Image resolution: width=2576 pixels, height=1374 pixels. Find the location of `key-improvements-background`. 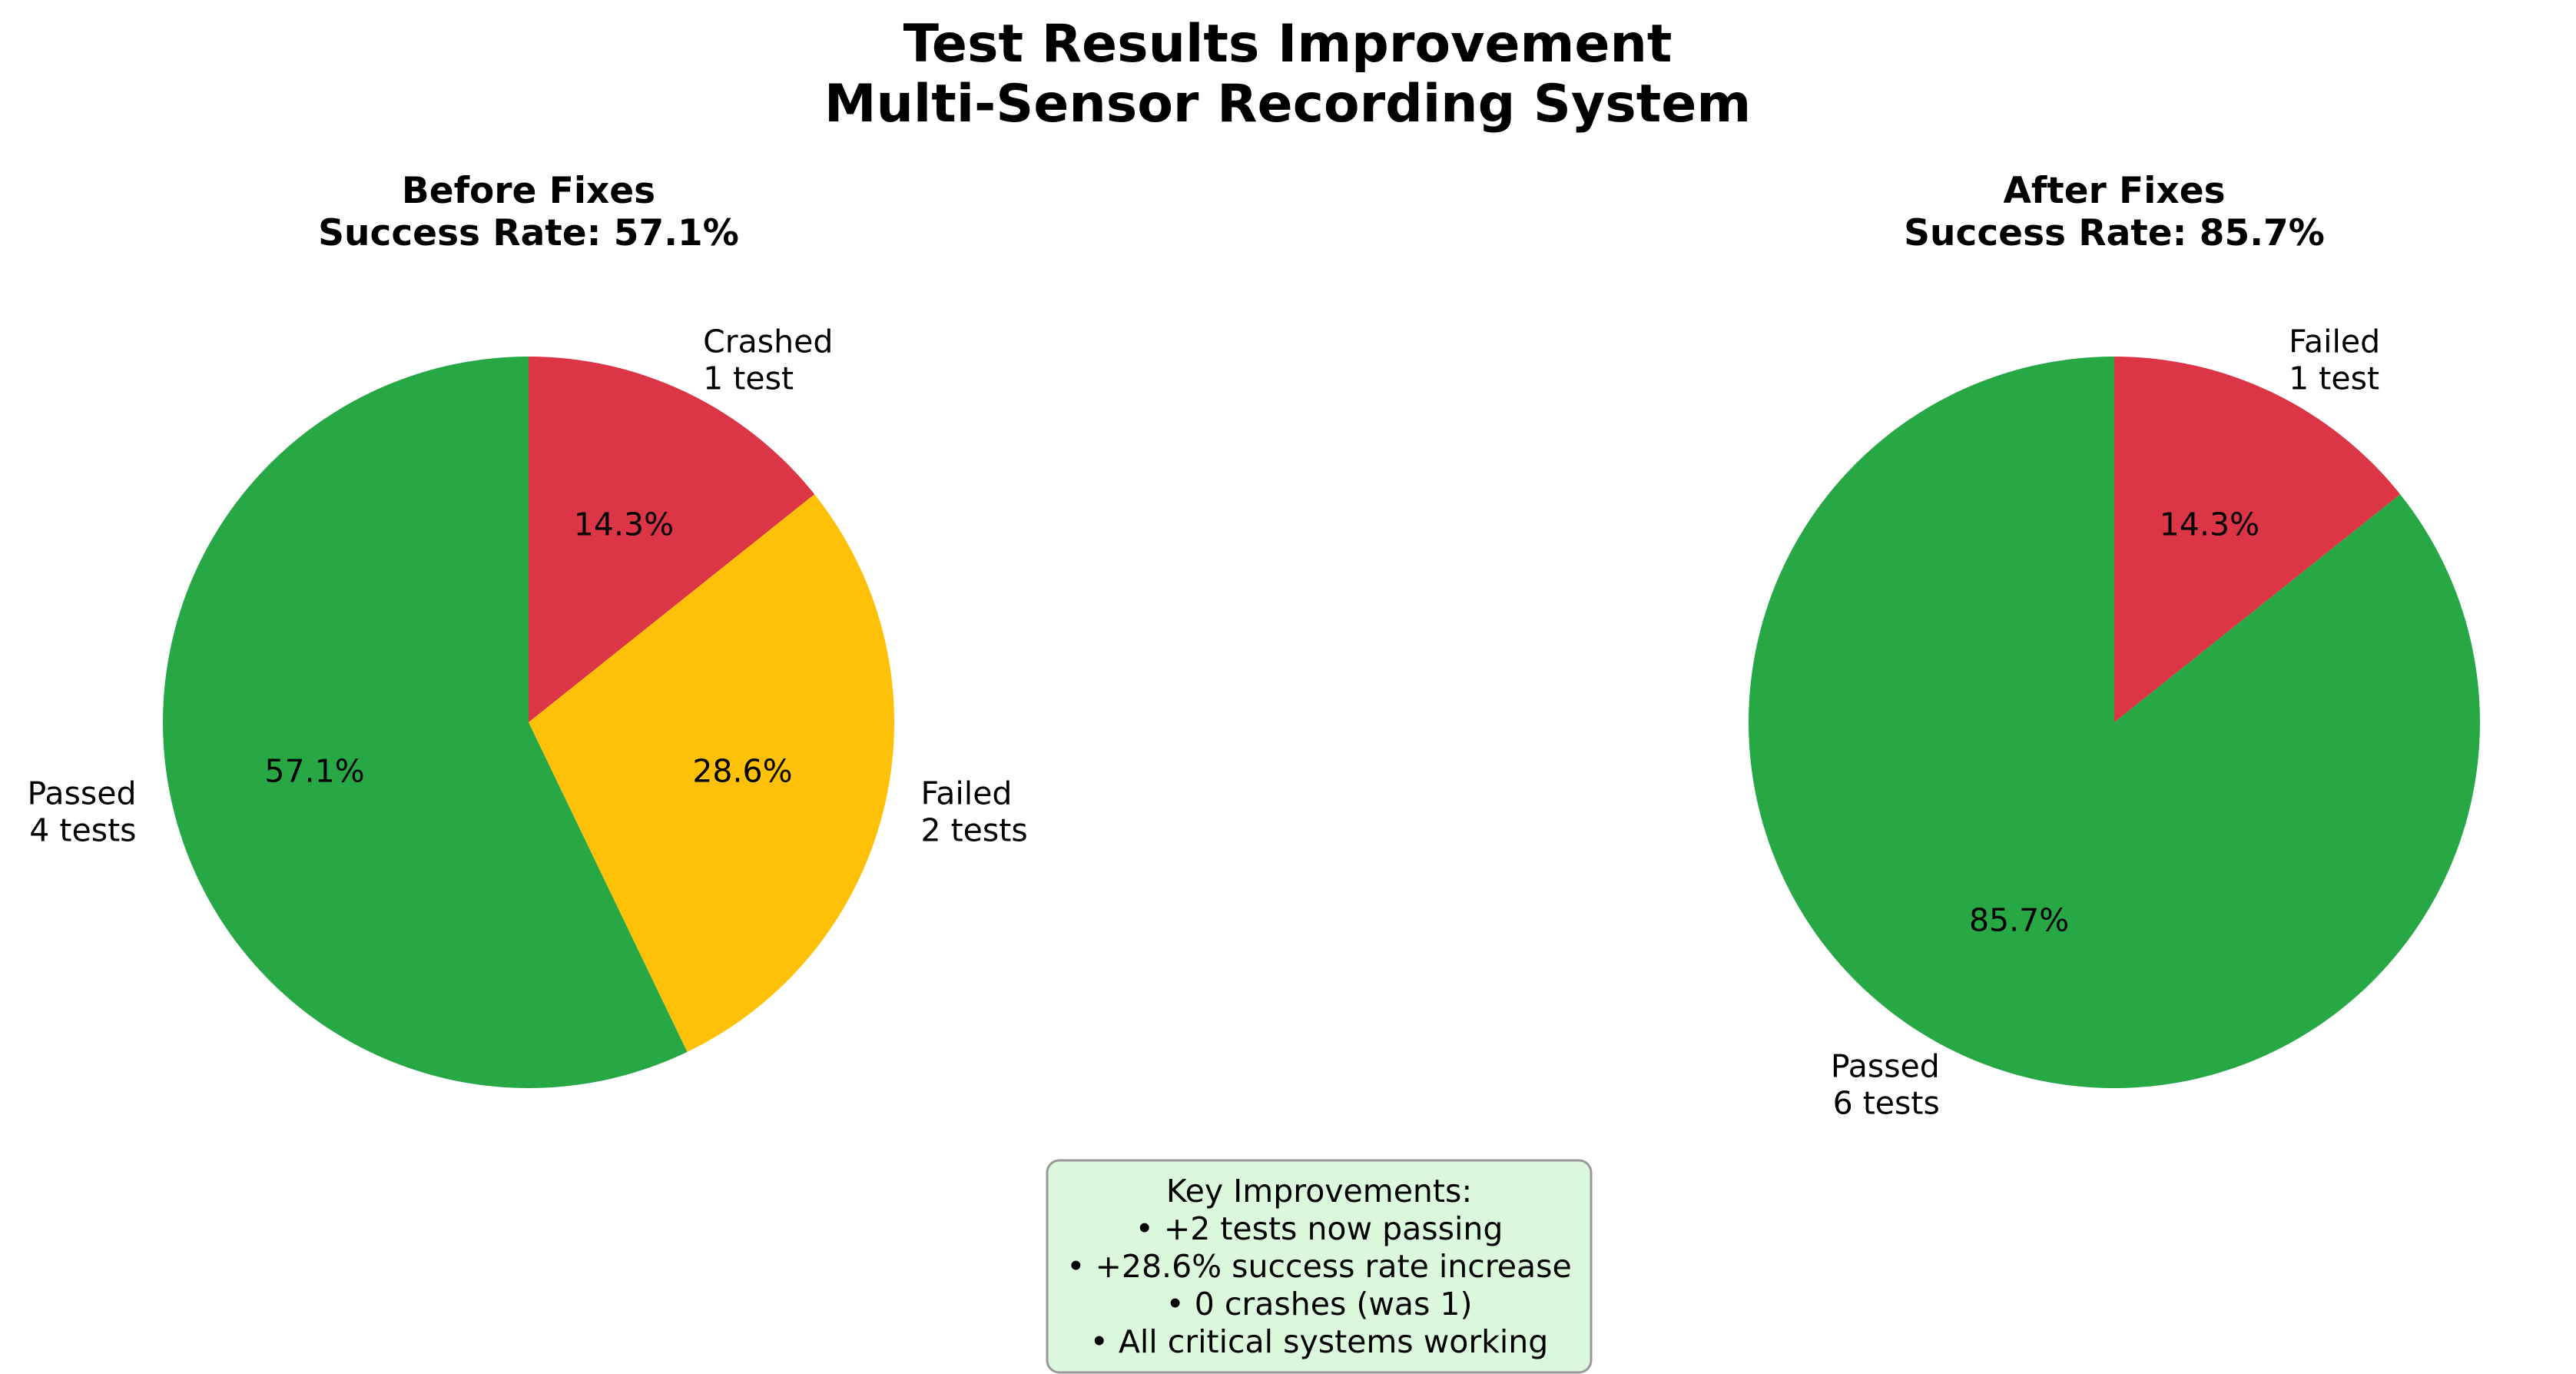

key-improvements-background is located at coordinates (1319, 1266).